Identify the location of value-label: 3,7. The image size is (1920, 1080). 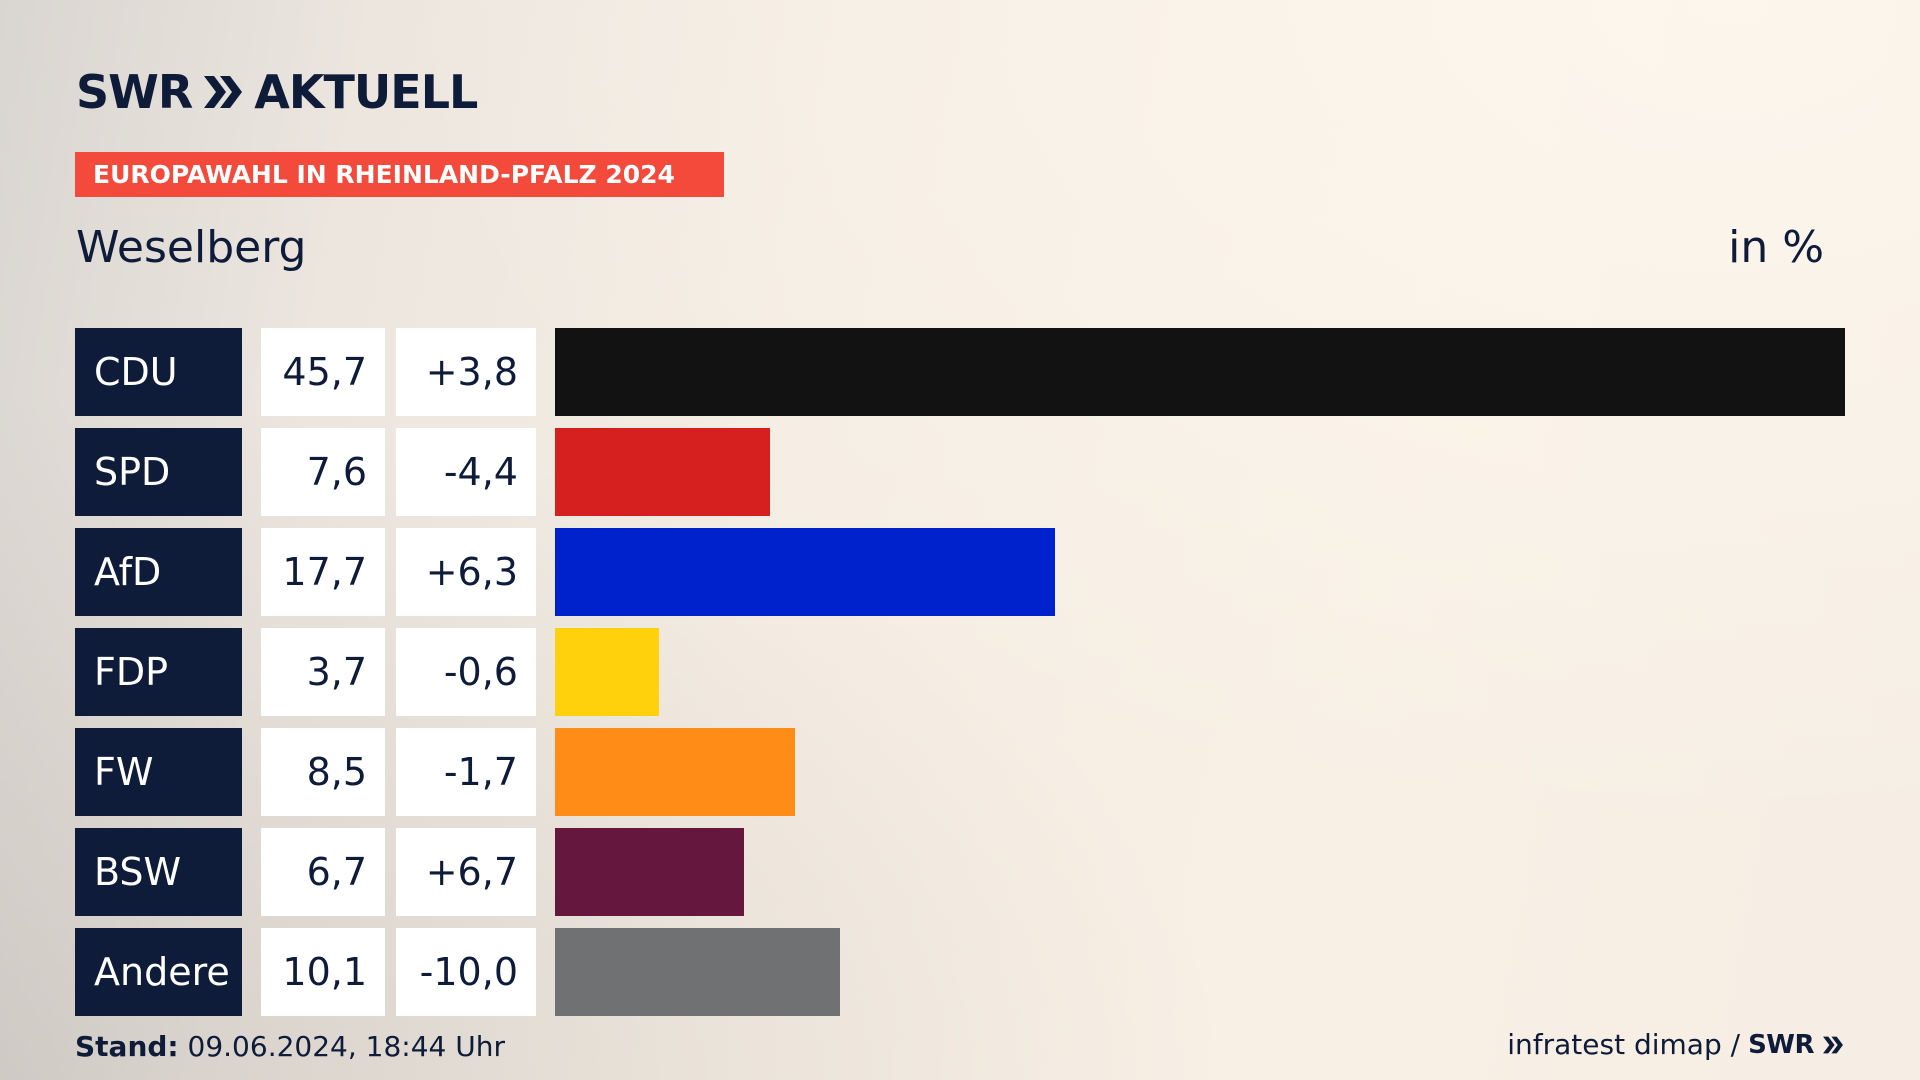
(323, 672).